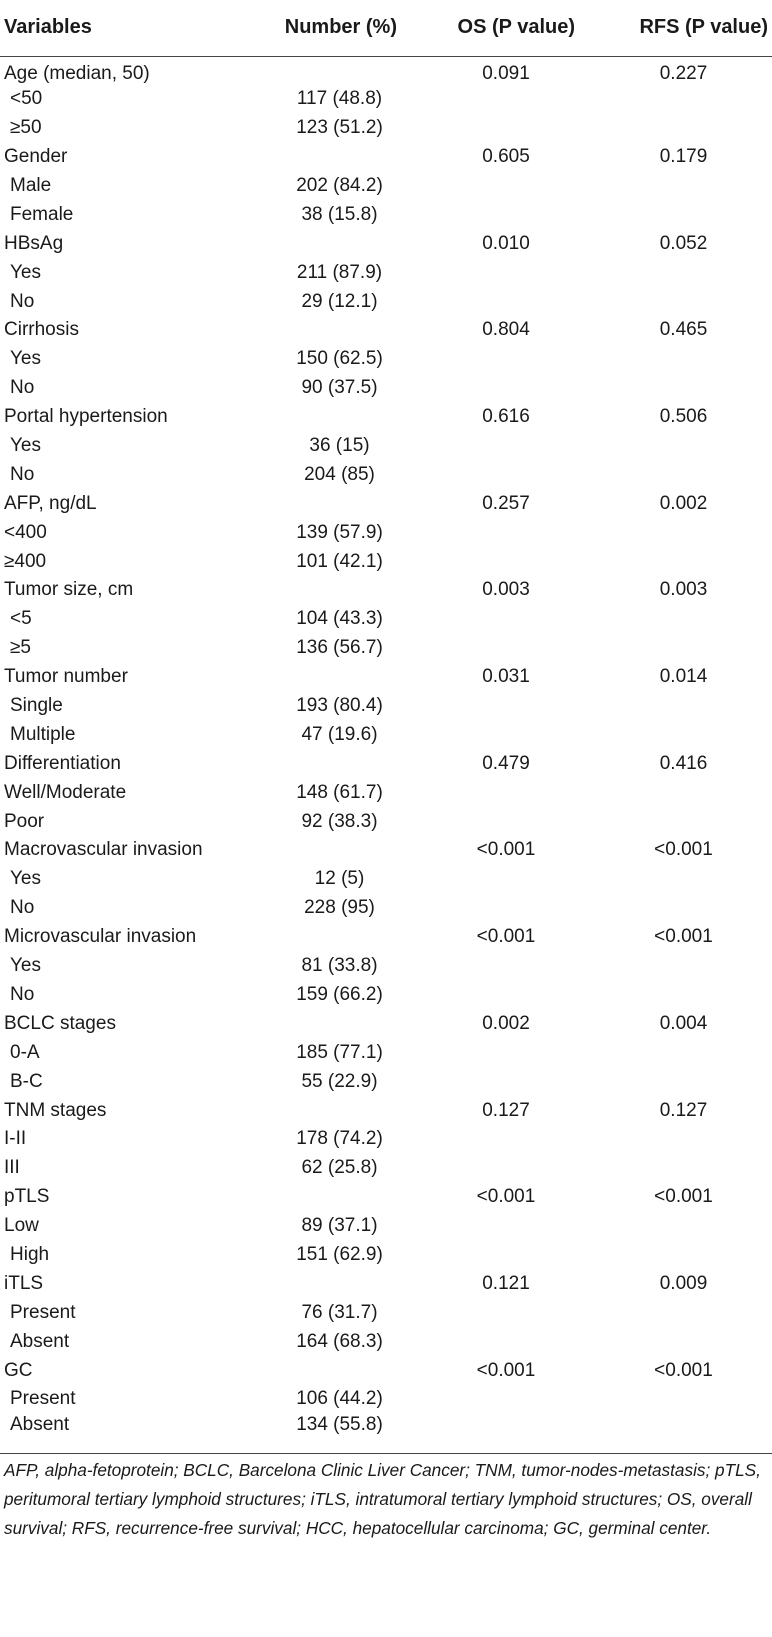 This screenshot has height=1637, width=772. Describe the element at coordinates (12, 1168) in the screenshot. I see `variable-cell: III` at that location.